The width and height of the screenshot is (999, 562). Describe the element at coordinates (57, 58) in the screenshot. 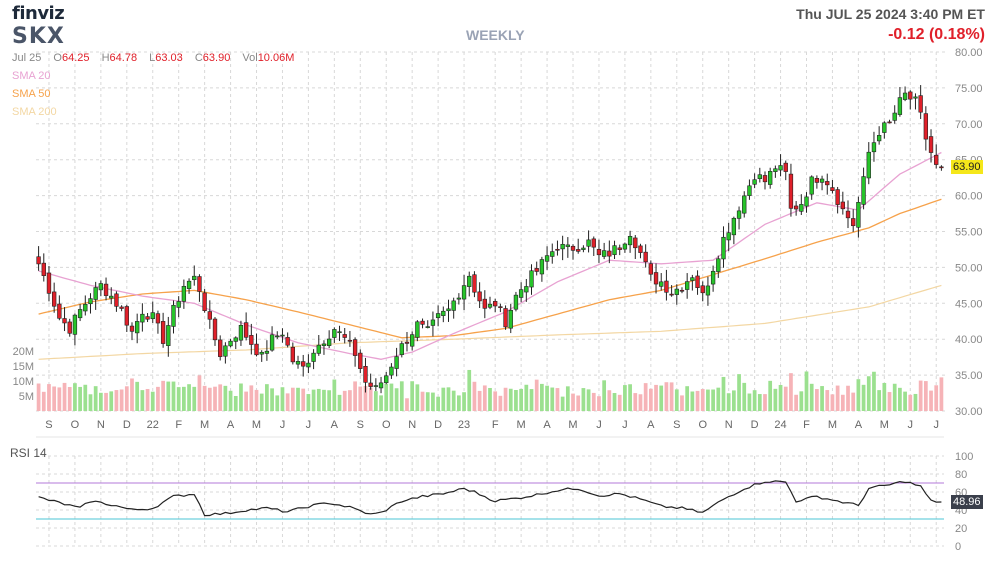

I see `open-label: O` at that location.